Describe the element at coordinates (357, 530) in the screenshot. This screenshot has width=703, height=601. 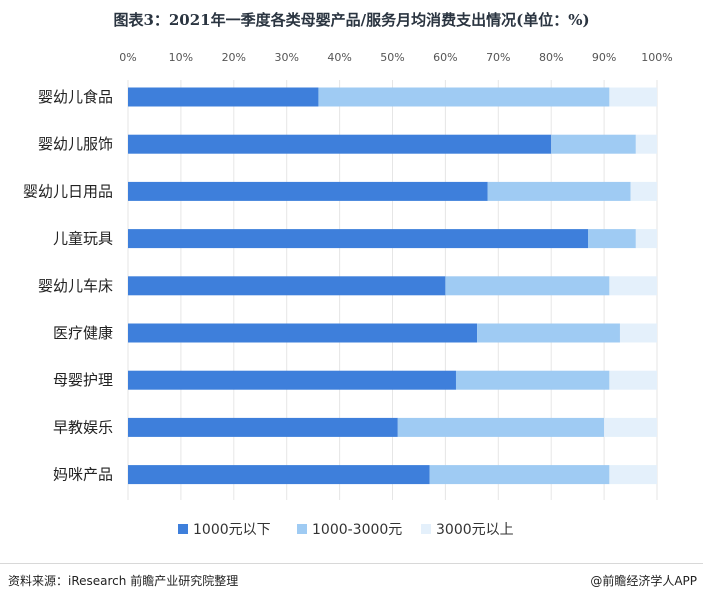
I see `legend-label: 1000-3000元` at that location.